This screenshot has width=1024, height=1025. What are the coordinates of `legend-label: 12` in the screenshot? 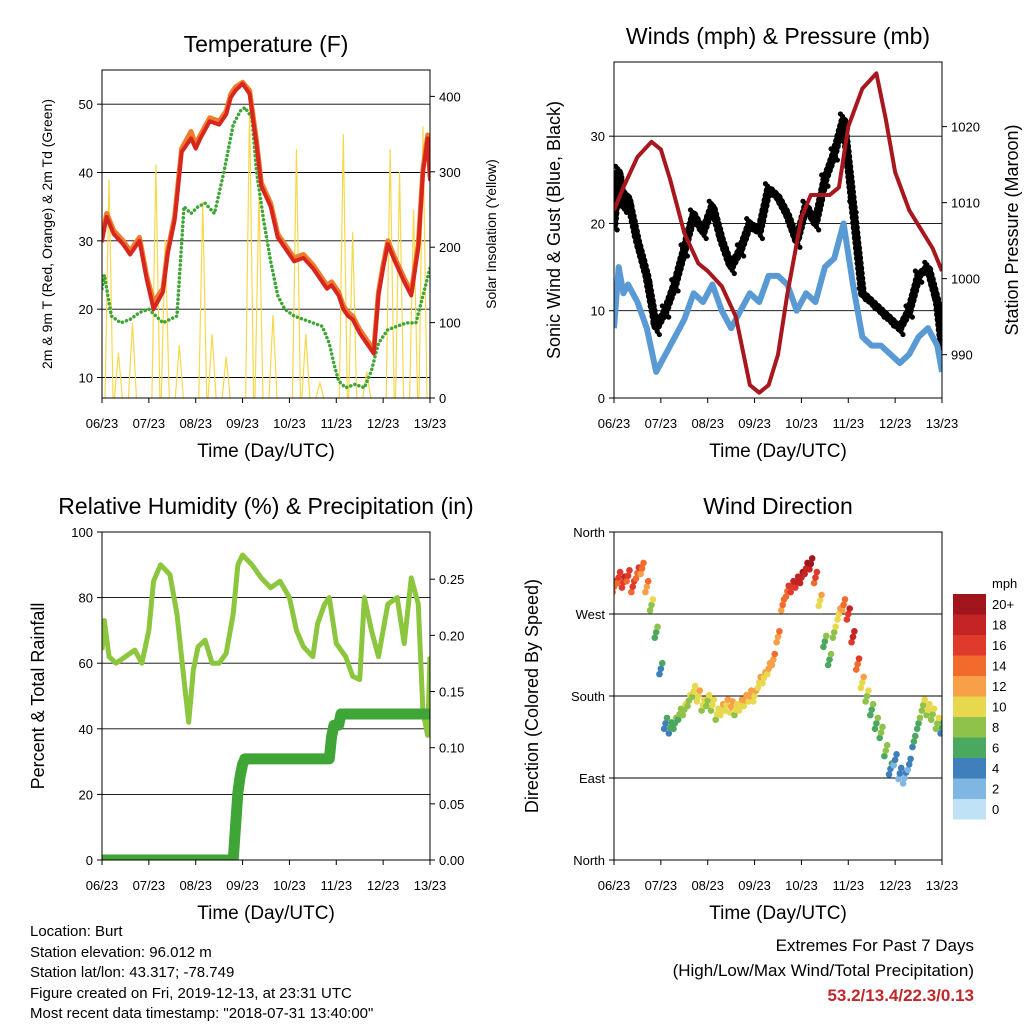 It's located at (999, 686).